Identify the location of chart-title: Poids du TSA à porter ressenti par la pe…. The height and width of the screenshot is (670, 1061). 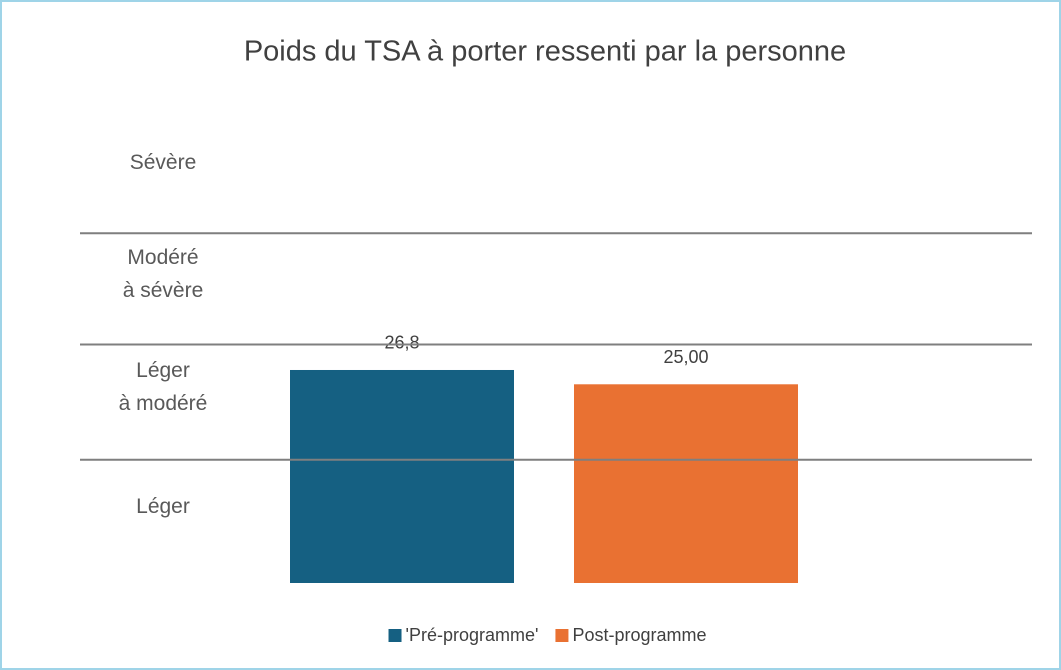
(545, 52).